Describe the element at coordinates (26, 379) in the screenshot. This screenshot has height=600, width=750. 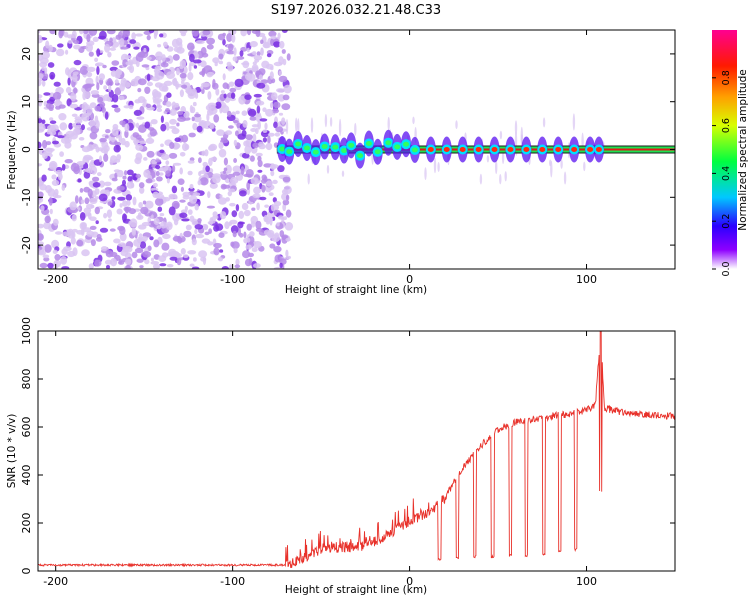
I see `y-tick-label: 800` at that location.